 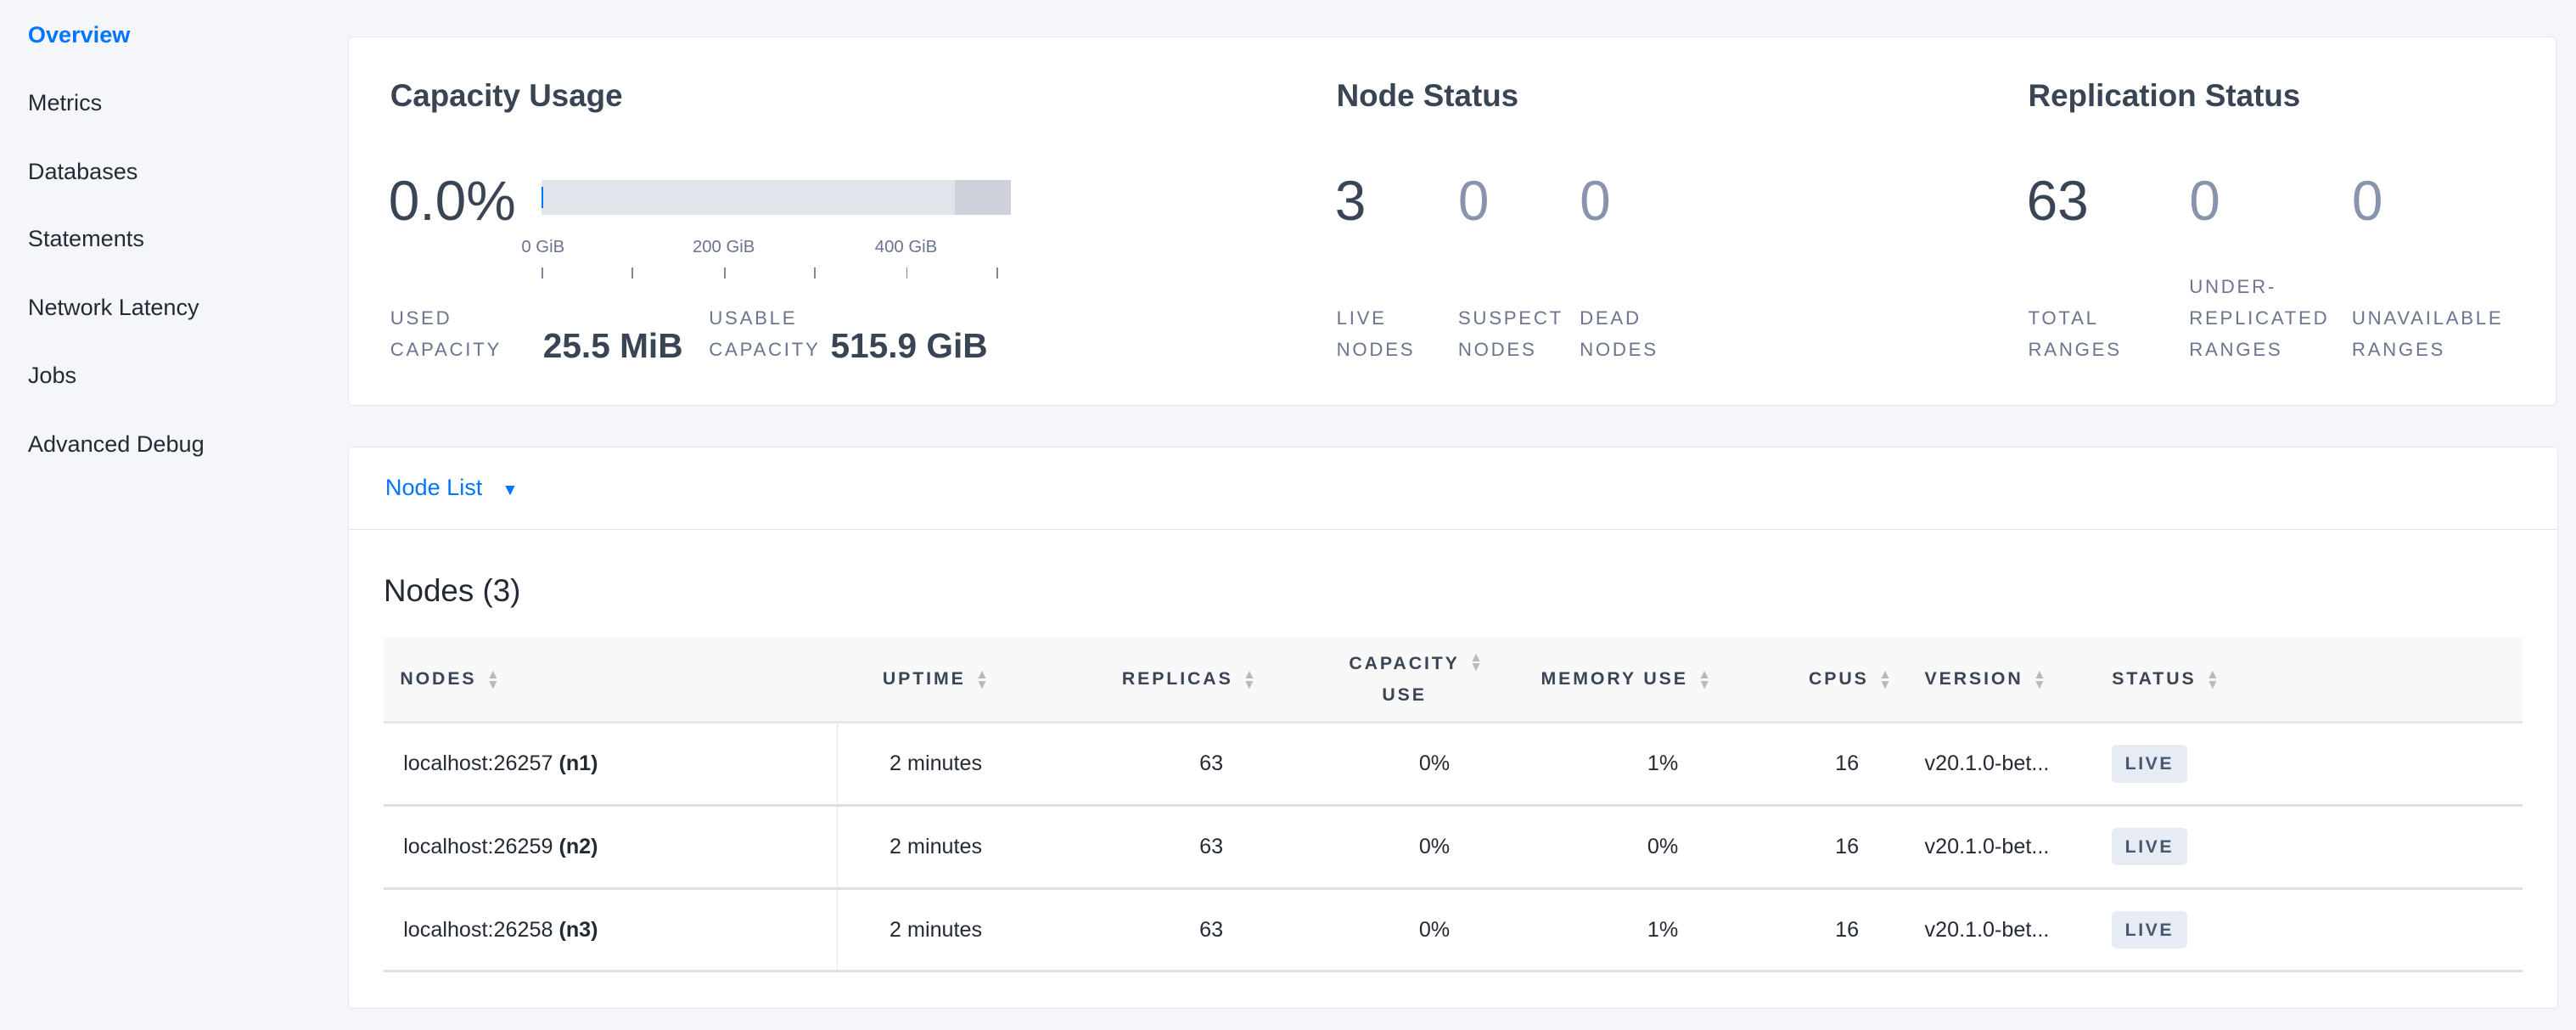 What do you see at coordinates (2427, 333) in the screenshot?
I see `unavailable-ranges-label: UNAVAILABLE RANGES` at bounding box center [2427, 333].